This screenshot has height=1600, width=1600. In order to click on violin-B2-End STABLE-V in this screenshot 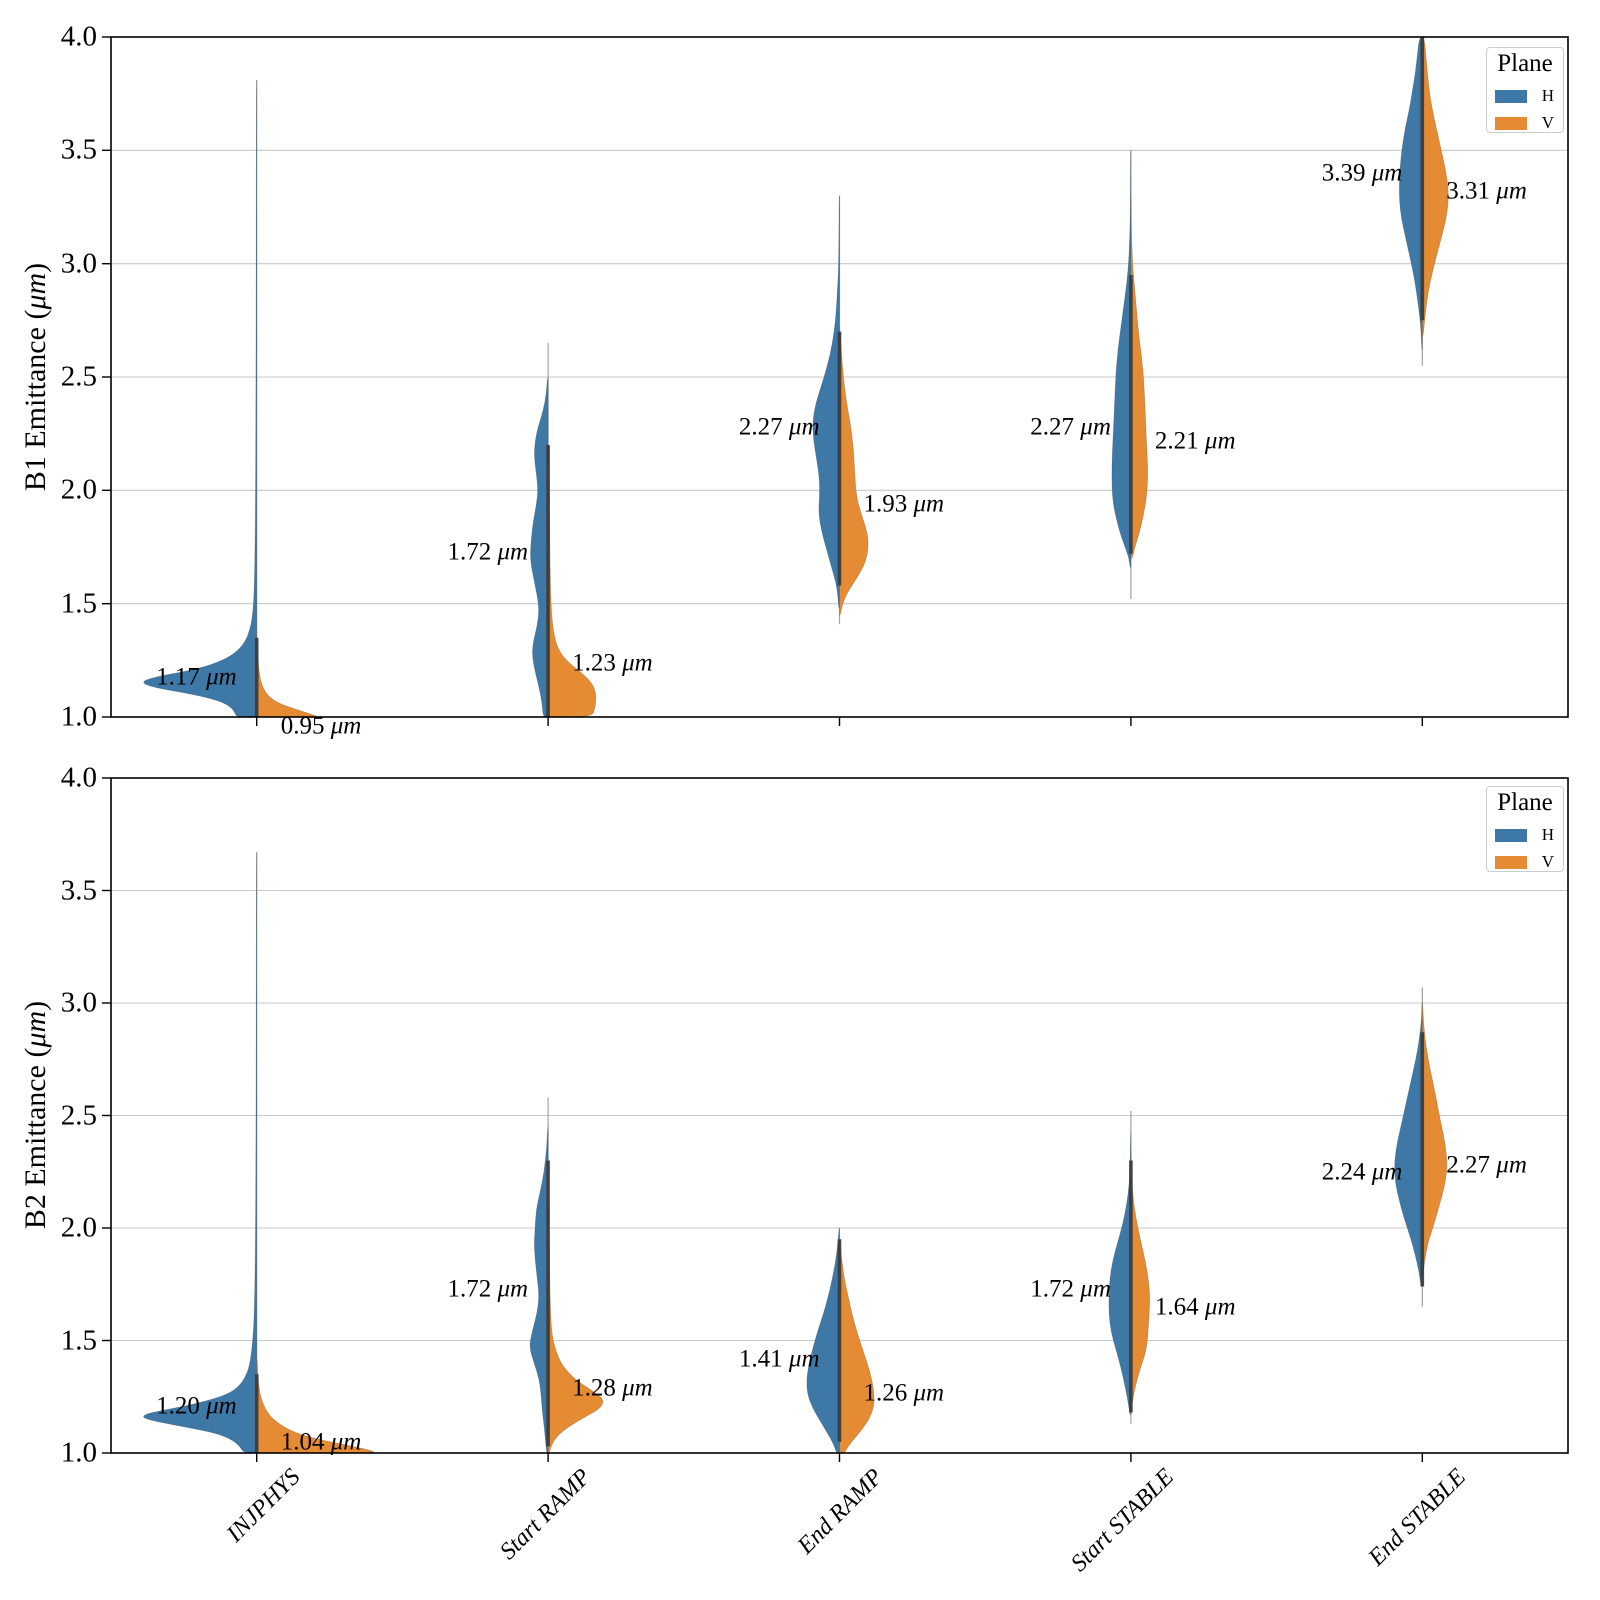, I will do `click(1434, 1139)`.